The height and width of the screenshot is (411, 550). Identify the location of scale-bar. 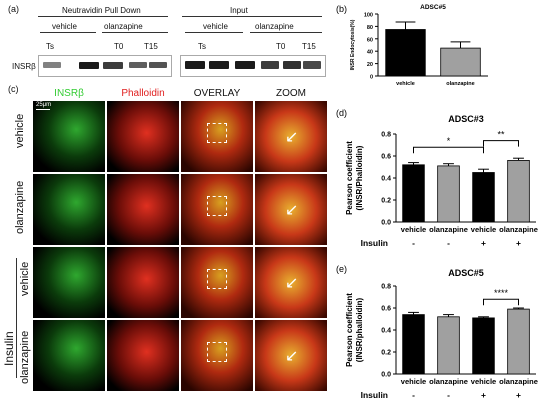
(43, 109).